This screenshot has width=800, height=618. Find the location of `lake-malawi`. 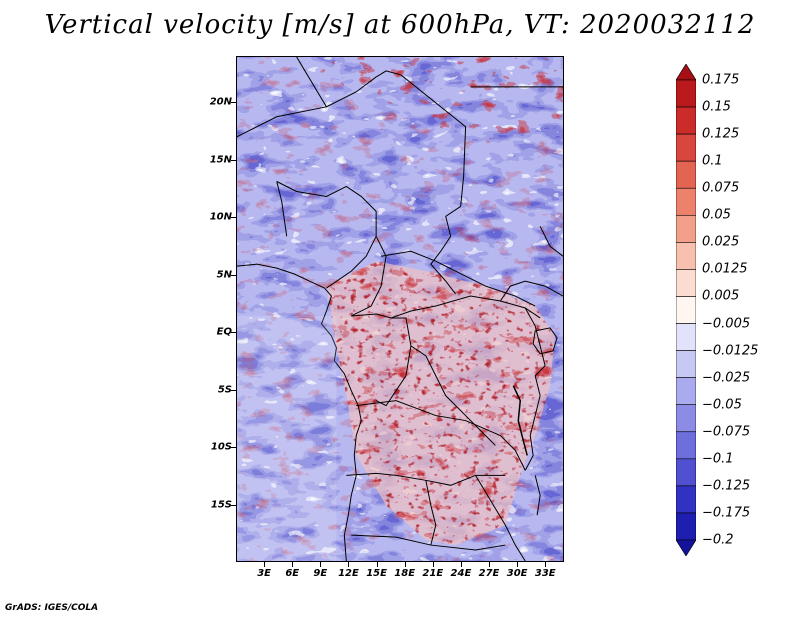

lake-malawi is located at coordinates (537, 495).